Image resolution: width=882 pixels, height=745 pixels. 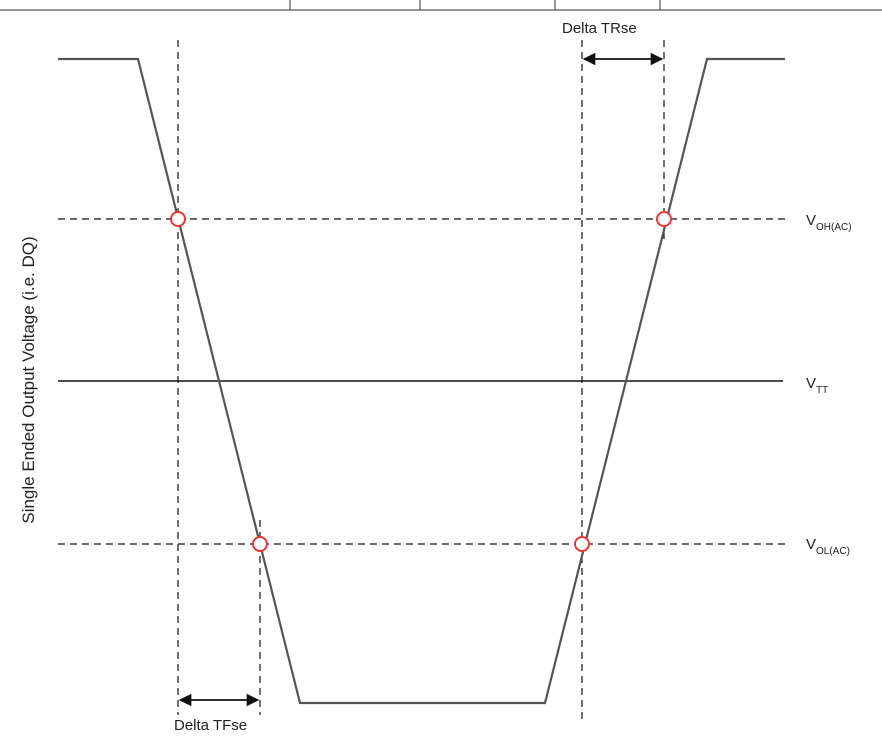 What do you see at coordinates (178, 219) in the screenshot?
I see `fall-voh-crossing-marker` at bounding box center [178, 219].